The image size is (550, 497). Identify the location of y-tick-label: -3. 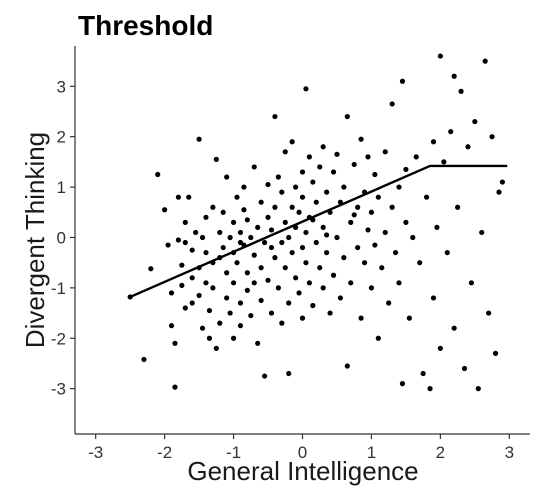
(58, 389).